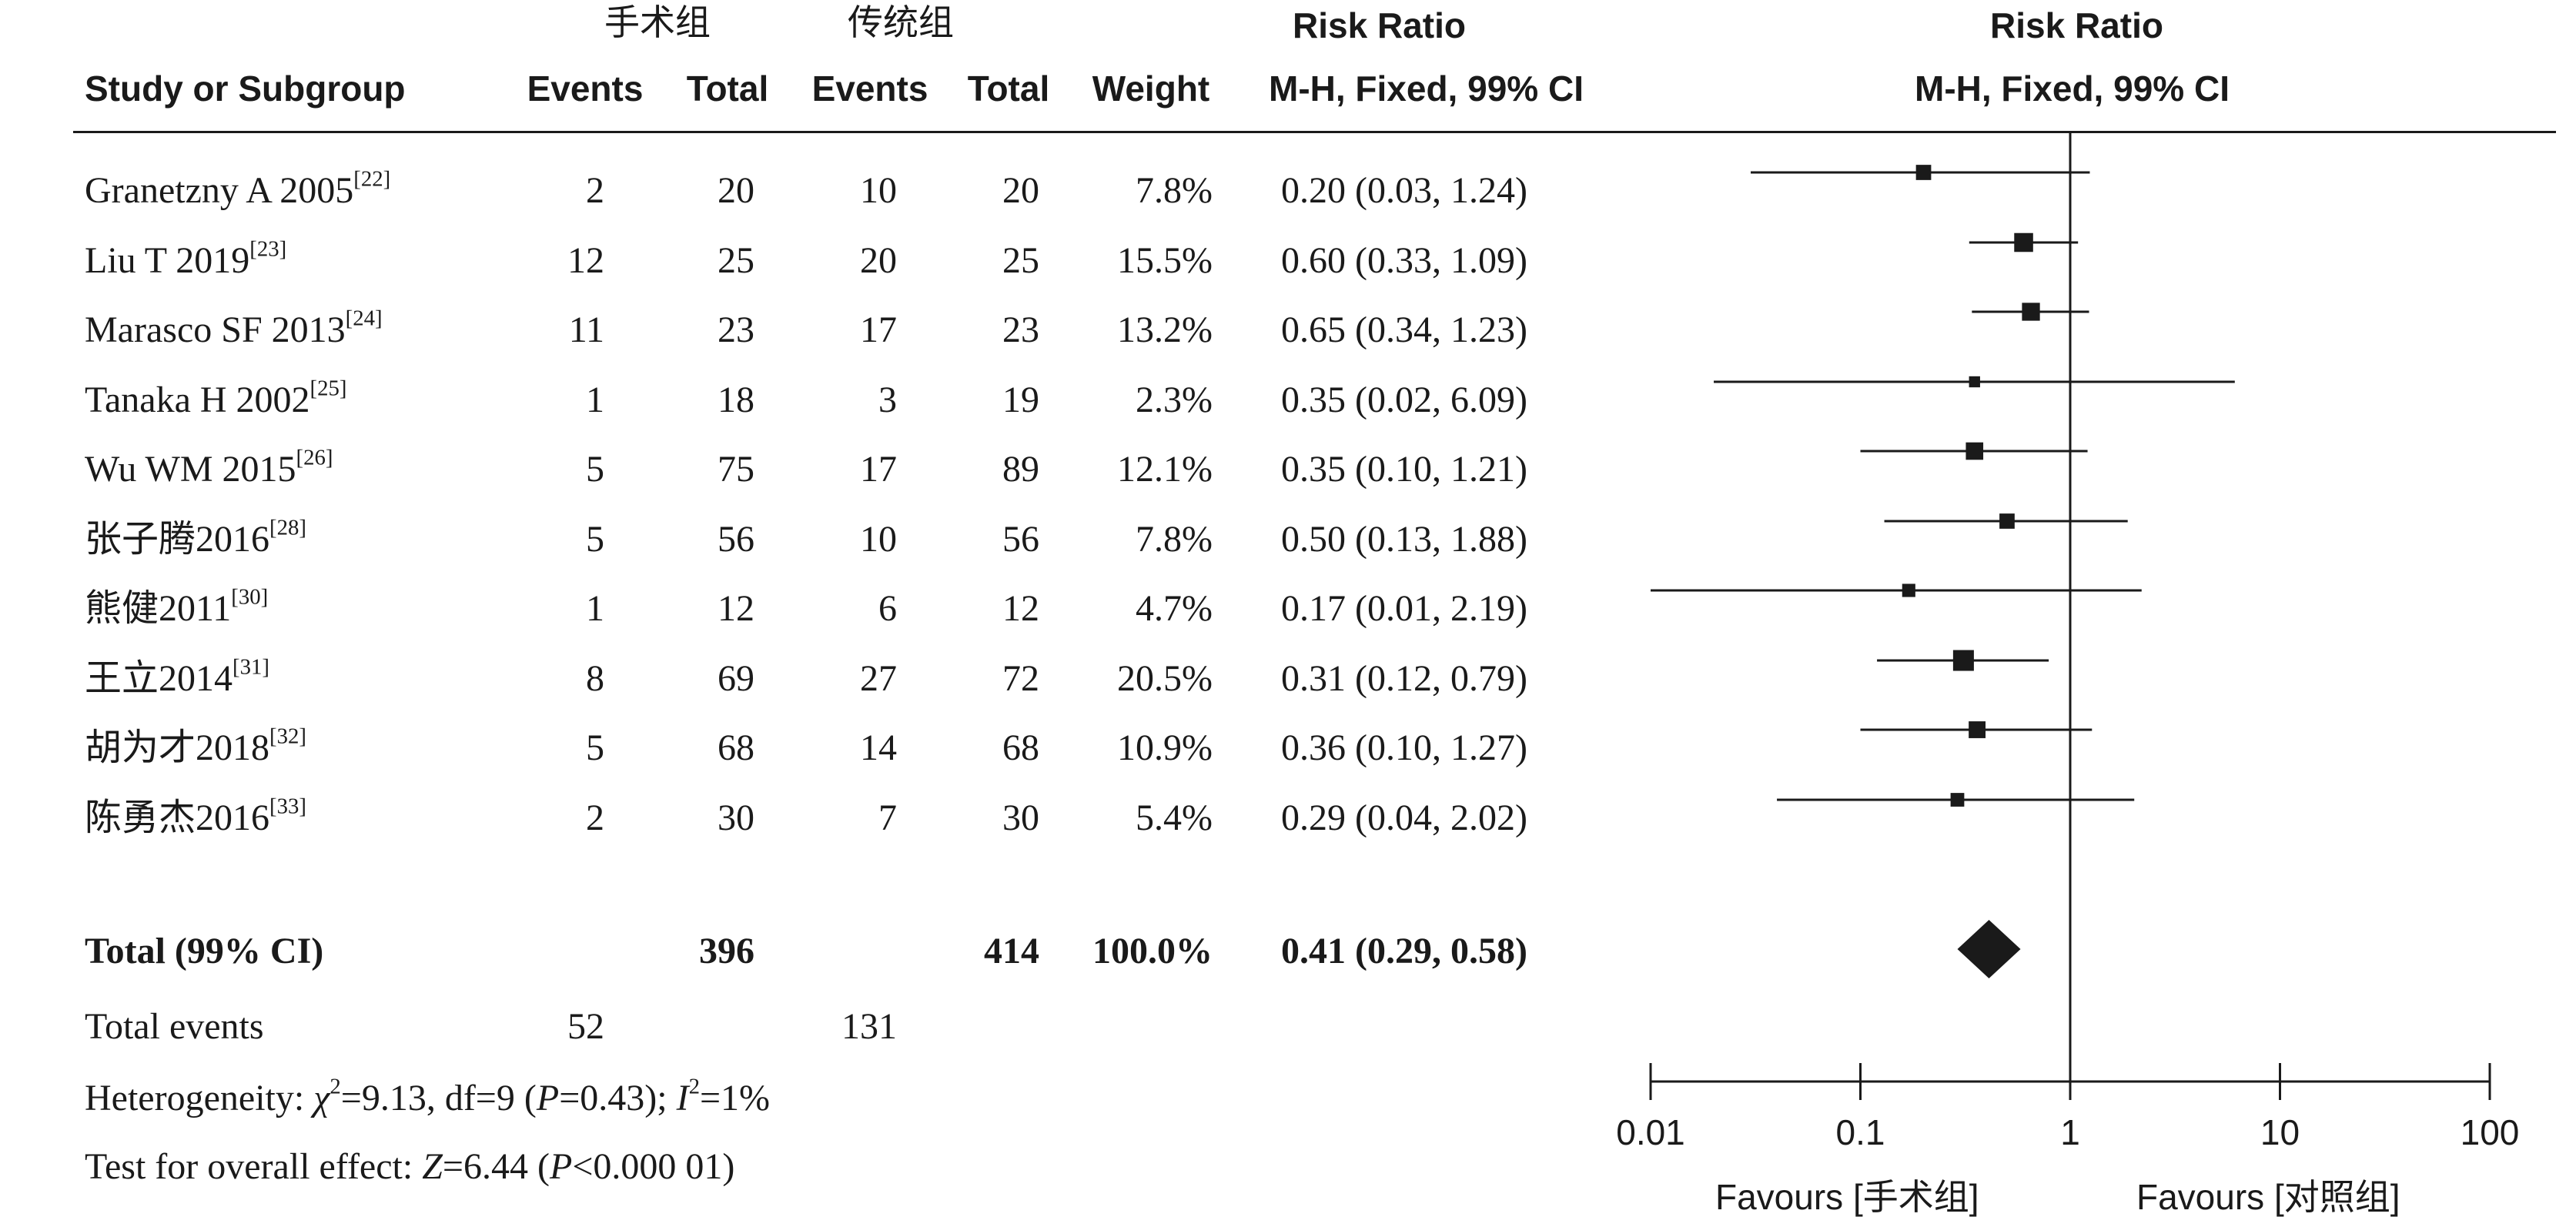 The width and height of the screenshot is (2576, 1217). Describe the element at coordinates (1020, 817) in the screenshot. I see `study-ctrl-total: 30` at that location.